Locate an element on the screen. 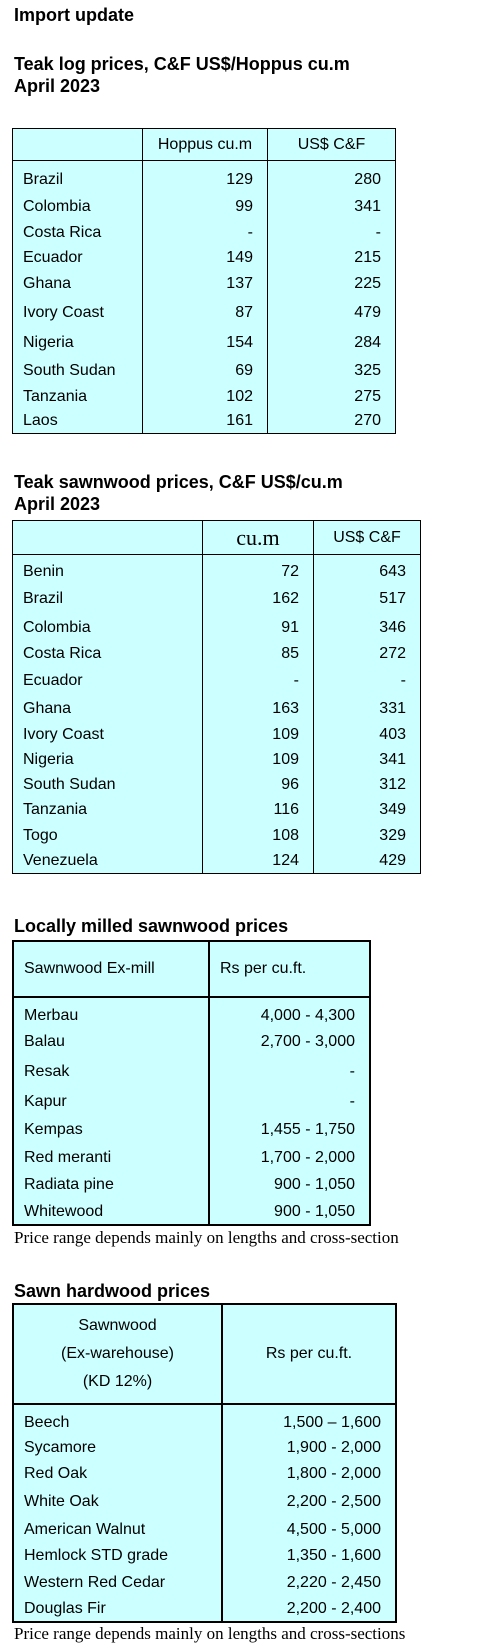 This screenshot has height=1651, width=491. species-header-line: (KD 12%) is located at coordinates (117, 1381).